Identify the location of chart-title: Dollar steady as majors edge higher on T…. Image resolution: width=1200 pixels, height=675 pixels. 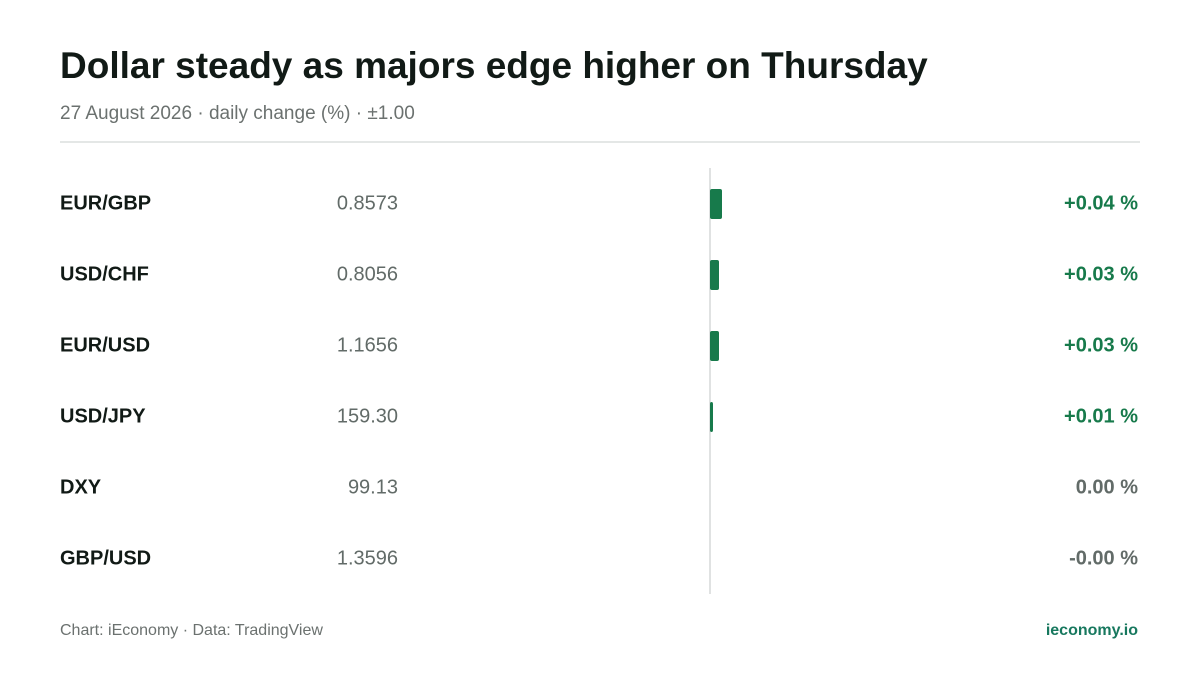
(494, 65).